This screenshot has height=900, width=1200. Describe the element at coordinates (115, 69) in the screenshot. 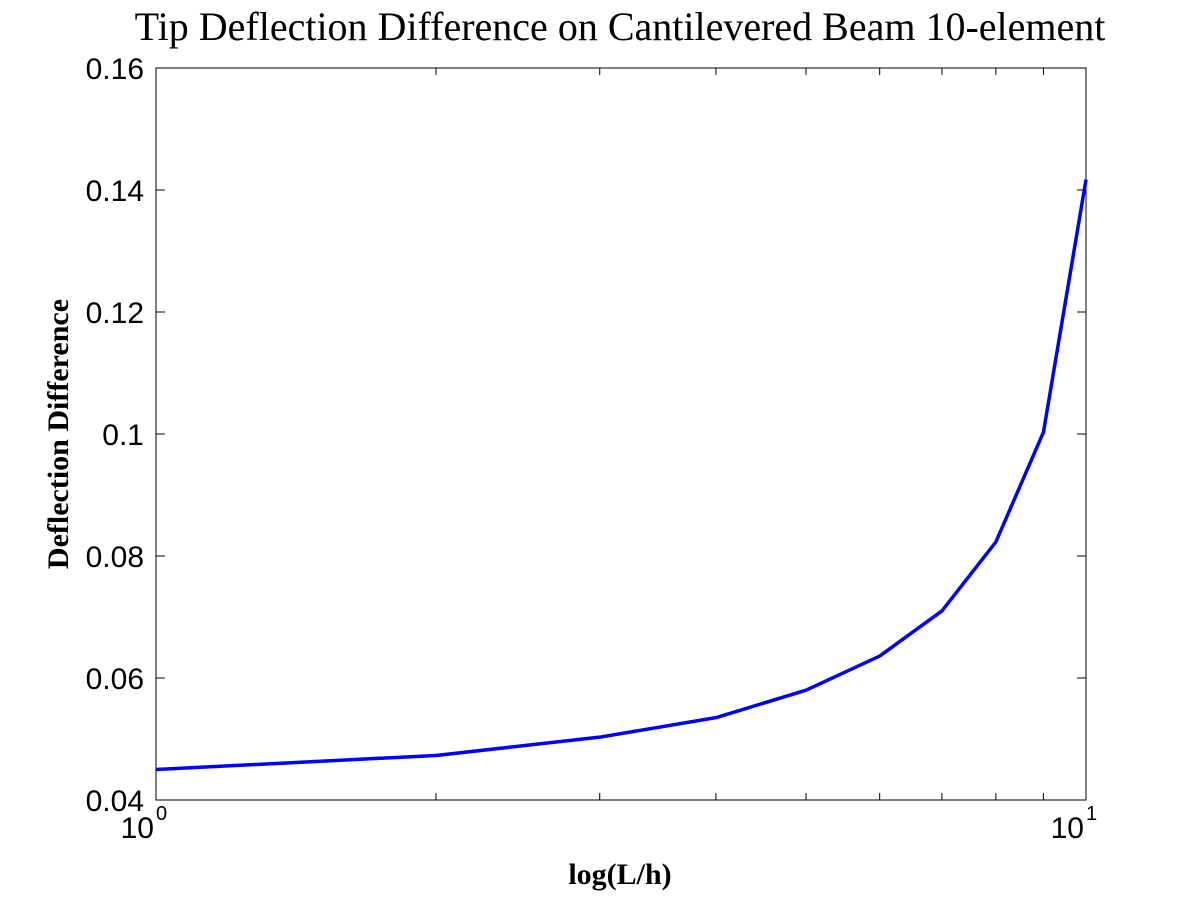

I see `y-tick-label: 0.16` at that location.